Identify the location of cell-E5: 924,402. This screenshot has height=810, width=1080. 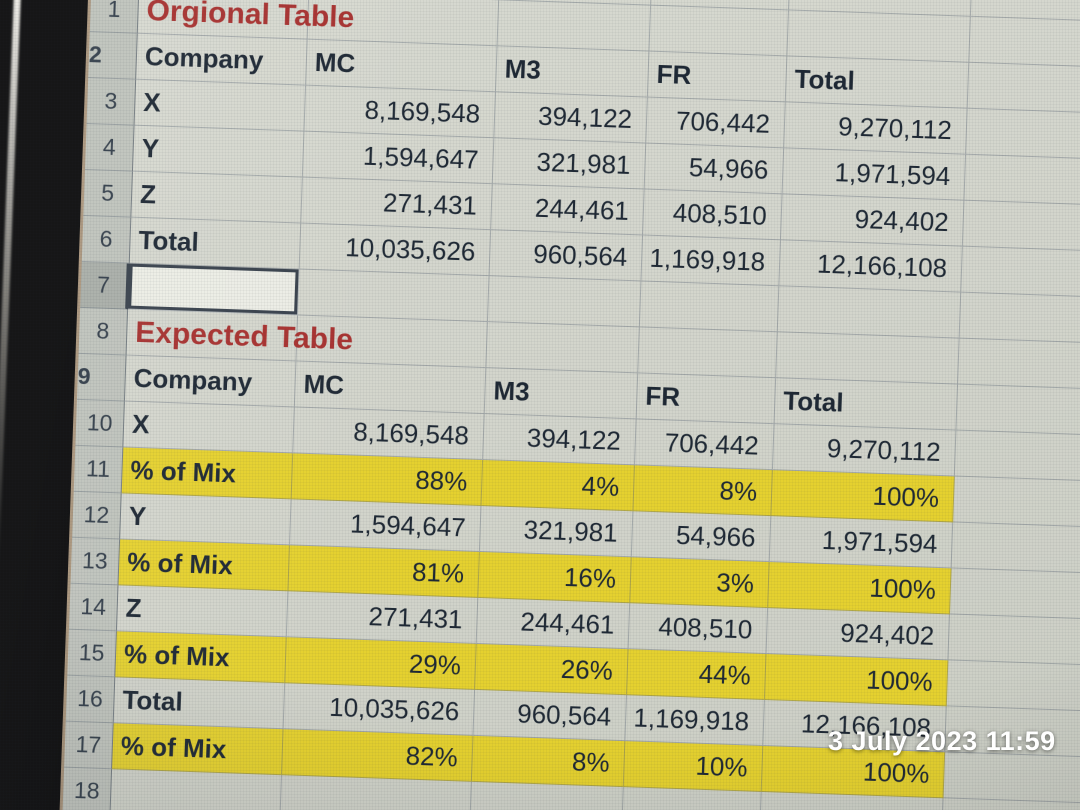
(872, 220).